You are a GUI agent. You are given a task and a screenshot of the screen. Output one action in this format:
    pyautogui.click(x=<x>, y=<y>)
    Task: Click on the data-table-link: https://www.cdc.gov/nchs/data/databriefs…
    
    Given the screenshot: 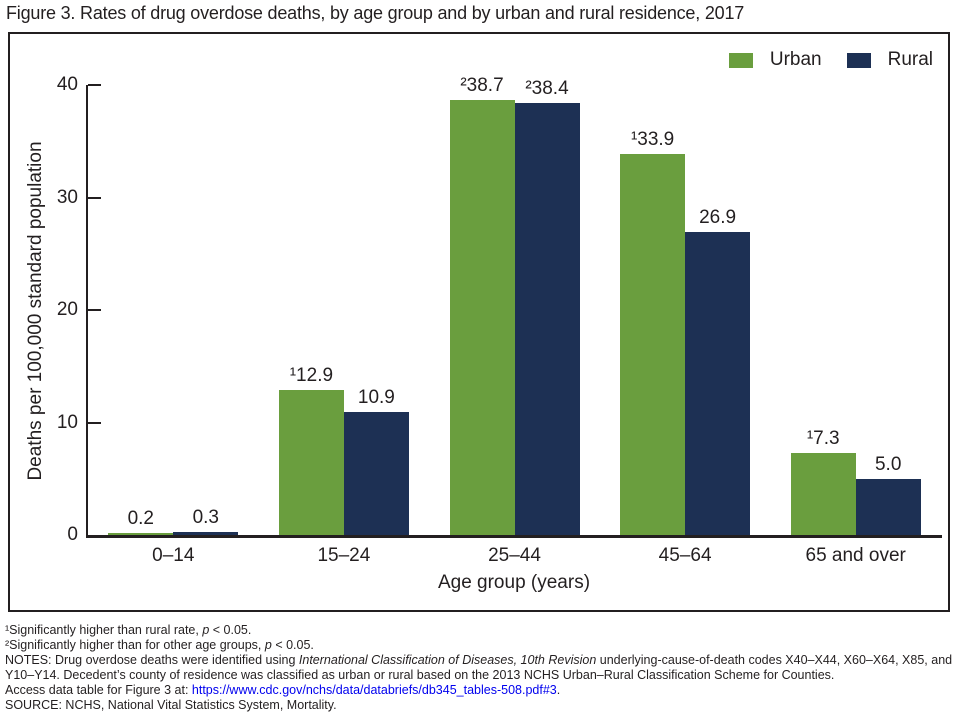 What is the action you would take?
    pyautogui.click(x=374, y=690)
    